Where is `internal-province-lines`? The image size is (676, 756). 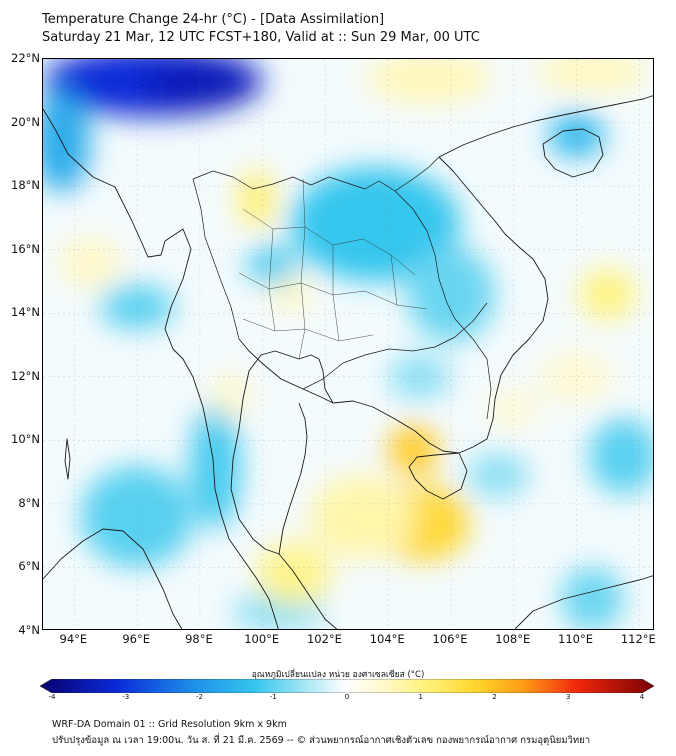 internal-province-lines is located at coordinates (333, 269).